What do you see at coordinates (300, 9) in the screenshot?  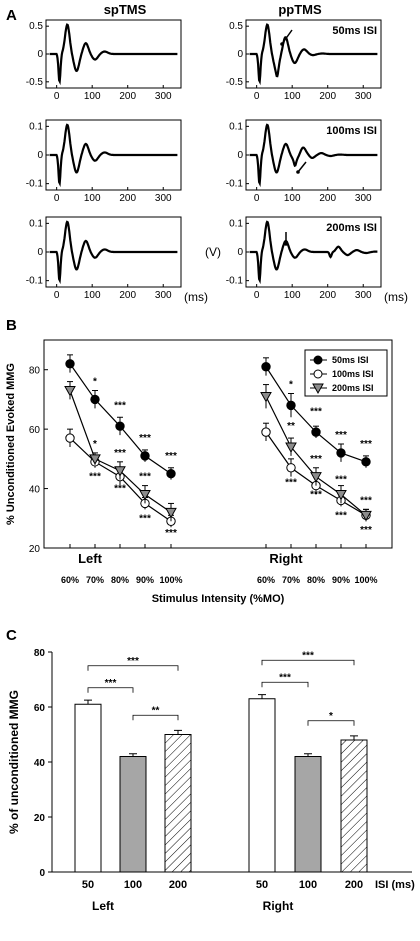 I see `column-title-pptms: ppTMS` at bounding box center [300, 9].